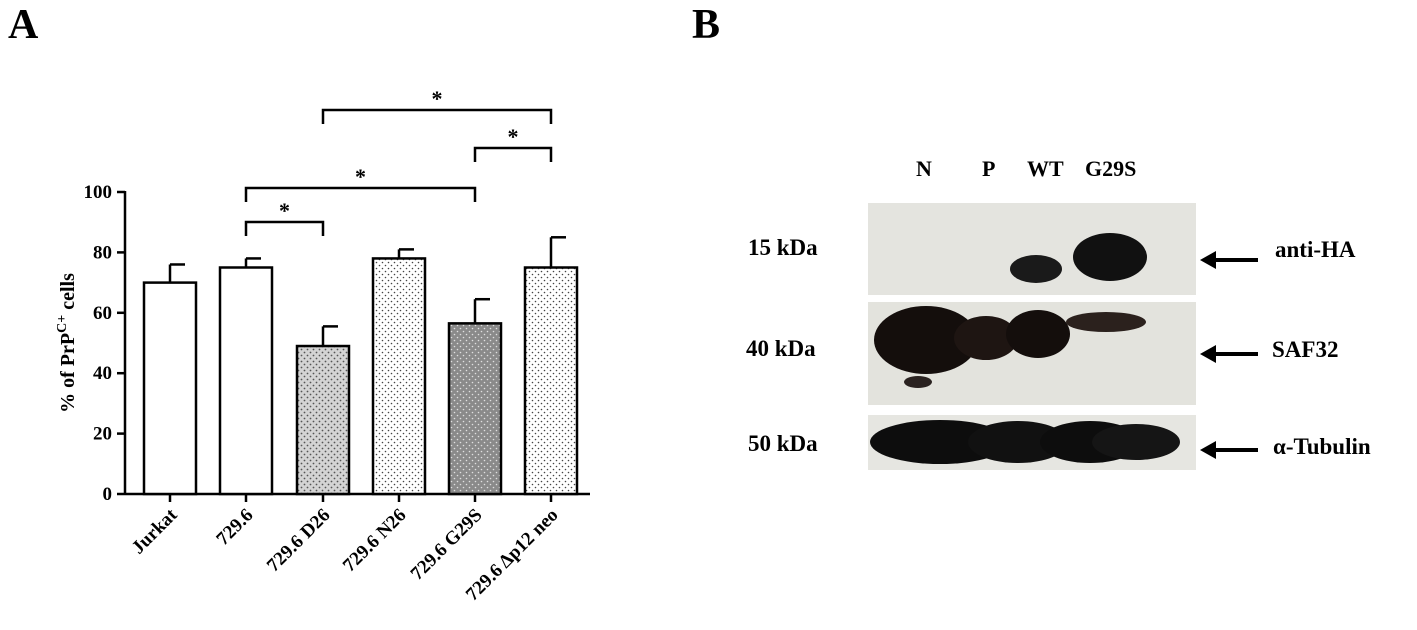 Image resolution: width=1417 pixels, height=630 pixels. Describe the element at coordinates (1111, 168) in the screenshot. I see `lane-label-g29s: G29S` at that location.